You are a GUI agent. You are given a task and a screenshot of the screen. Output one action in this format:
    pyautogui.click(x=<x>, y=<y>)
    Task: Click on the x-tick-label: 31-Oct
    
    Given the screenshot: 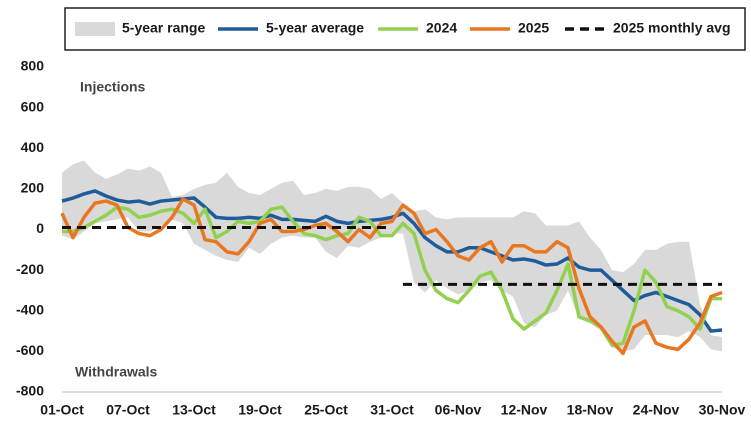 What is the action you would take?
    pyautogui.click(x=392, y=410)
    